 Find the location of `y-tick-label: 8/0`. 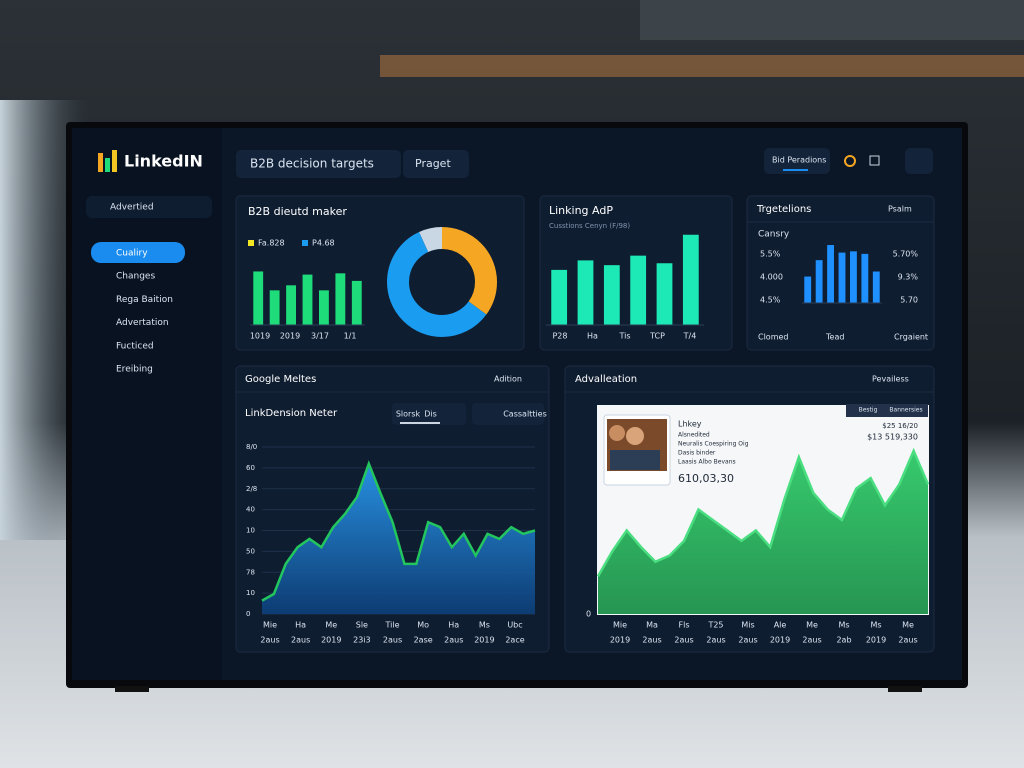

y-tick-label: 8/0 is located at coordinates (251, 447).